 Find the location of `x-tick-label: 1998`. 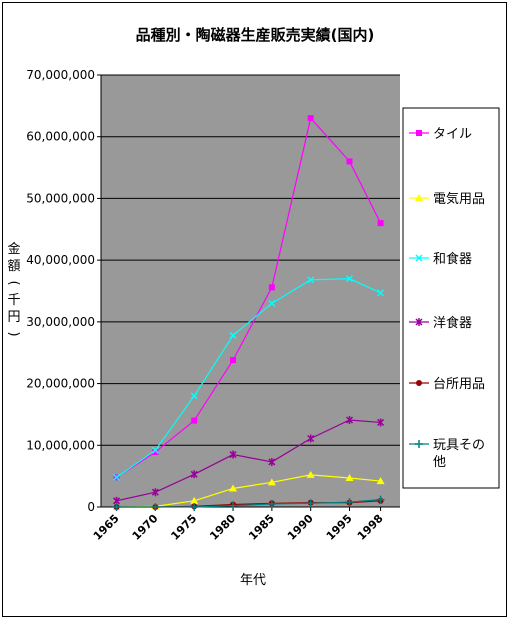

x-tick-label: 1998 is located at coordinates (370, 527).